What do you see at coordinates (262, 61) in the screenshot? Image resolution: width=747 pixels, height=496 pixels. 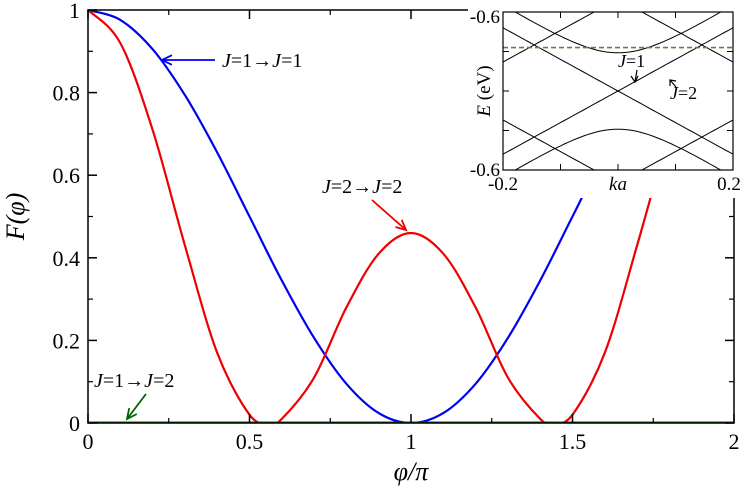 I see `annotation-label: J=1→J=1` at bounding box center [262, 61].